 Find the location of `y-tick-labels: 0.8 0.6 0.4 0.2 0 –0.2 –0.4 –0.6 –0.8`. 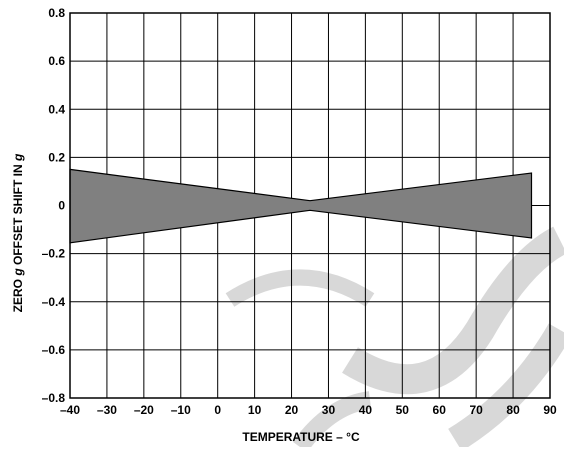

y-tick-labels: 0.8 0.6 0.4 0.2 0 –0.2 –0.4 –0.6 –0.8 is located at coordinates (54, 205).